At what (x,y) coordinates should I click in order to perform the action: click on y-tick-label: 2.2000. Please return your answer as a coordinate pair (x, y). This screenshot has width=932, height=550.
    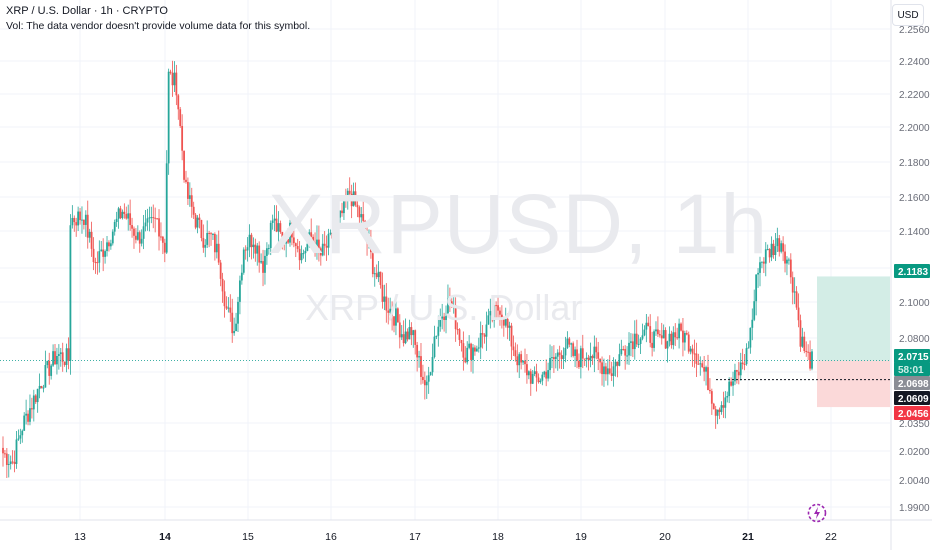
    Looking at the image, I should click on (914, 128).